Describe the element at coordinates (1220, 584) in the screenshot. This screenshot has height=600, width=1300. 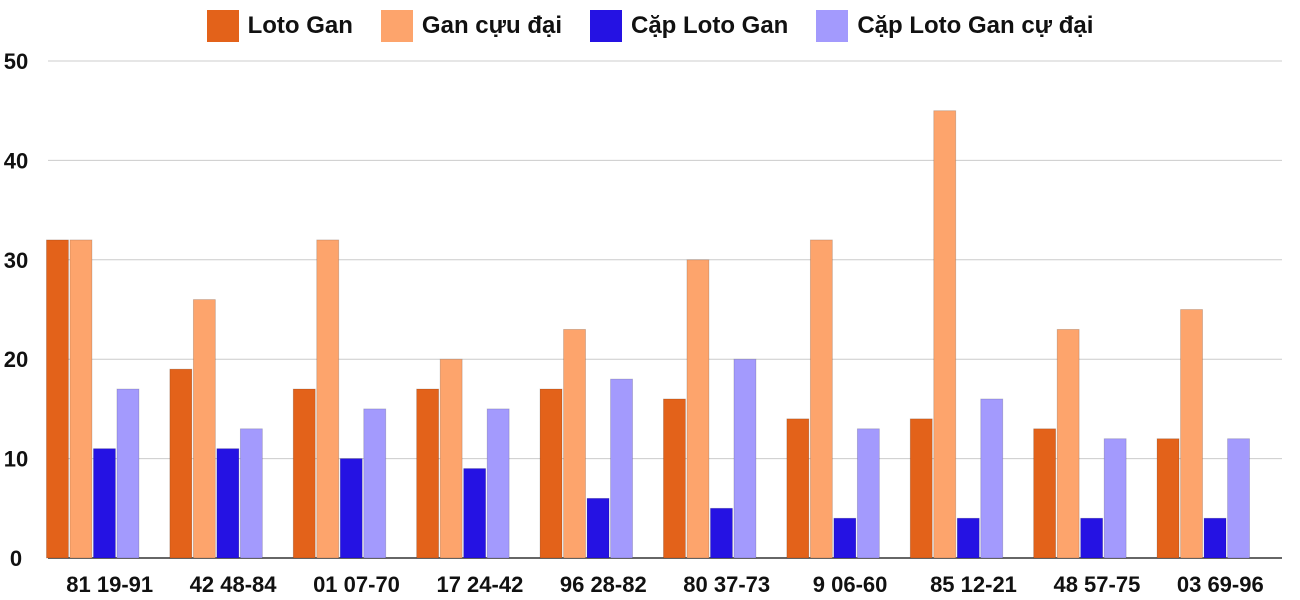
I see `x-tick-label: 03 69-96` at that location.